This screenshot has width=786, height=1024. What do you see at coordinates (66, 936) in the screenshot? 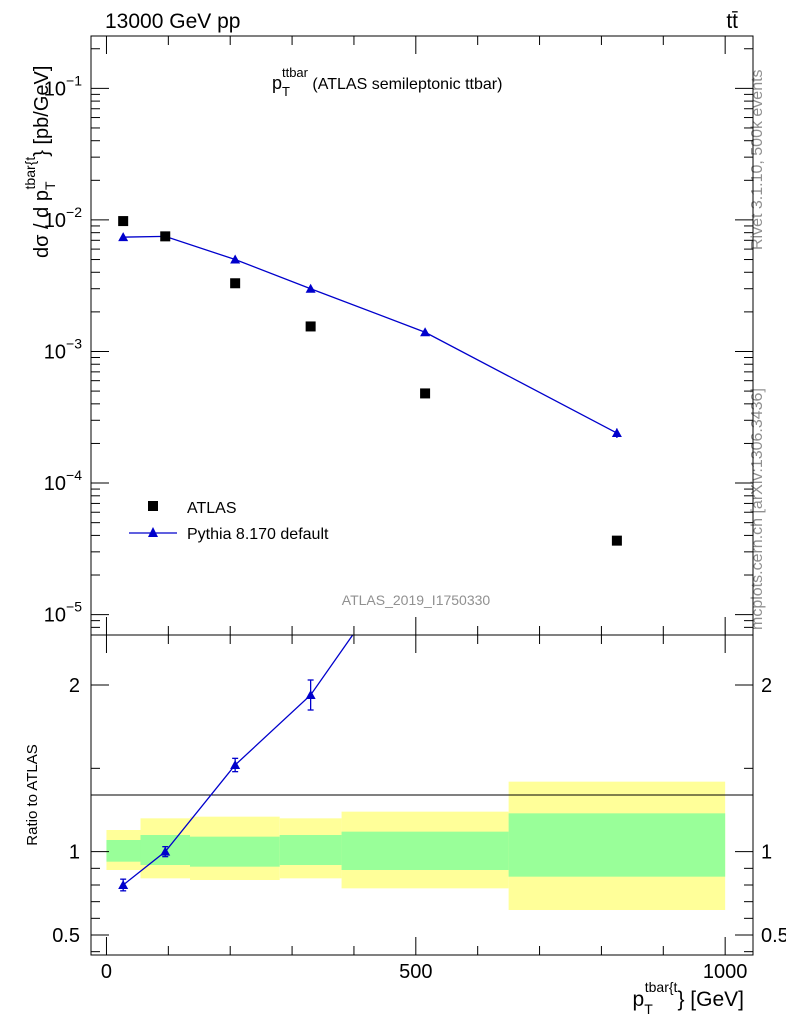
I see `ratio-y-tick-label: 0.5` at bounding box center [66, 936].